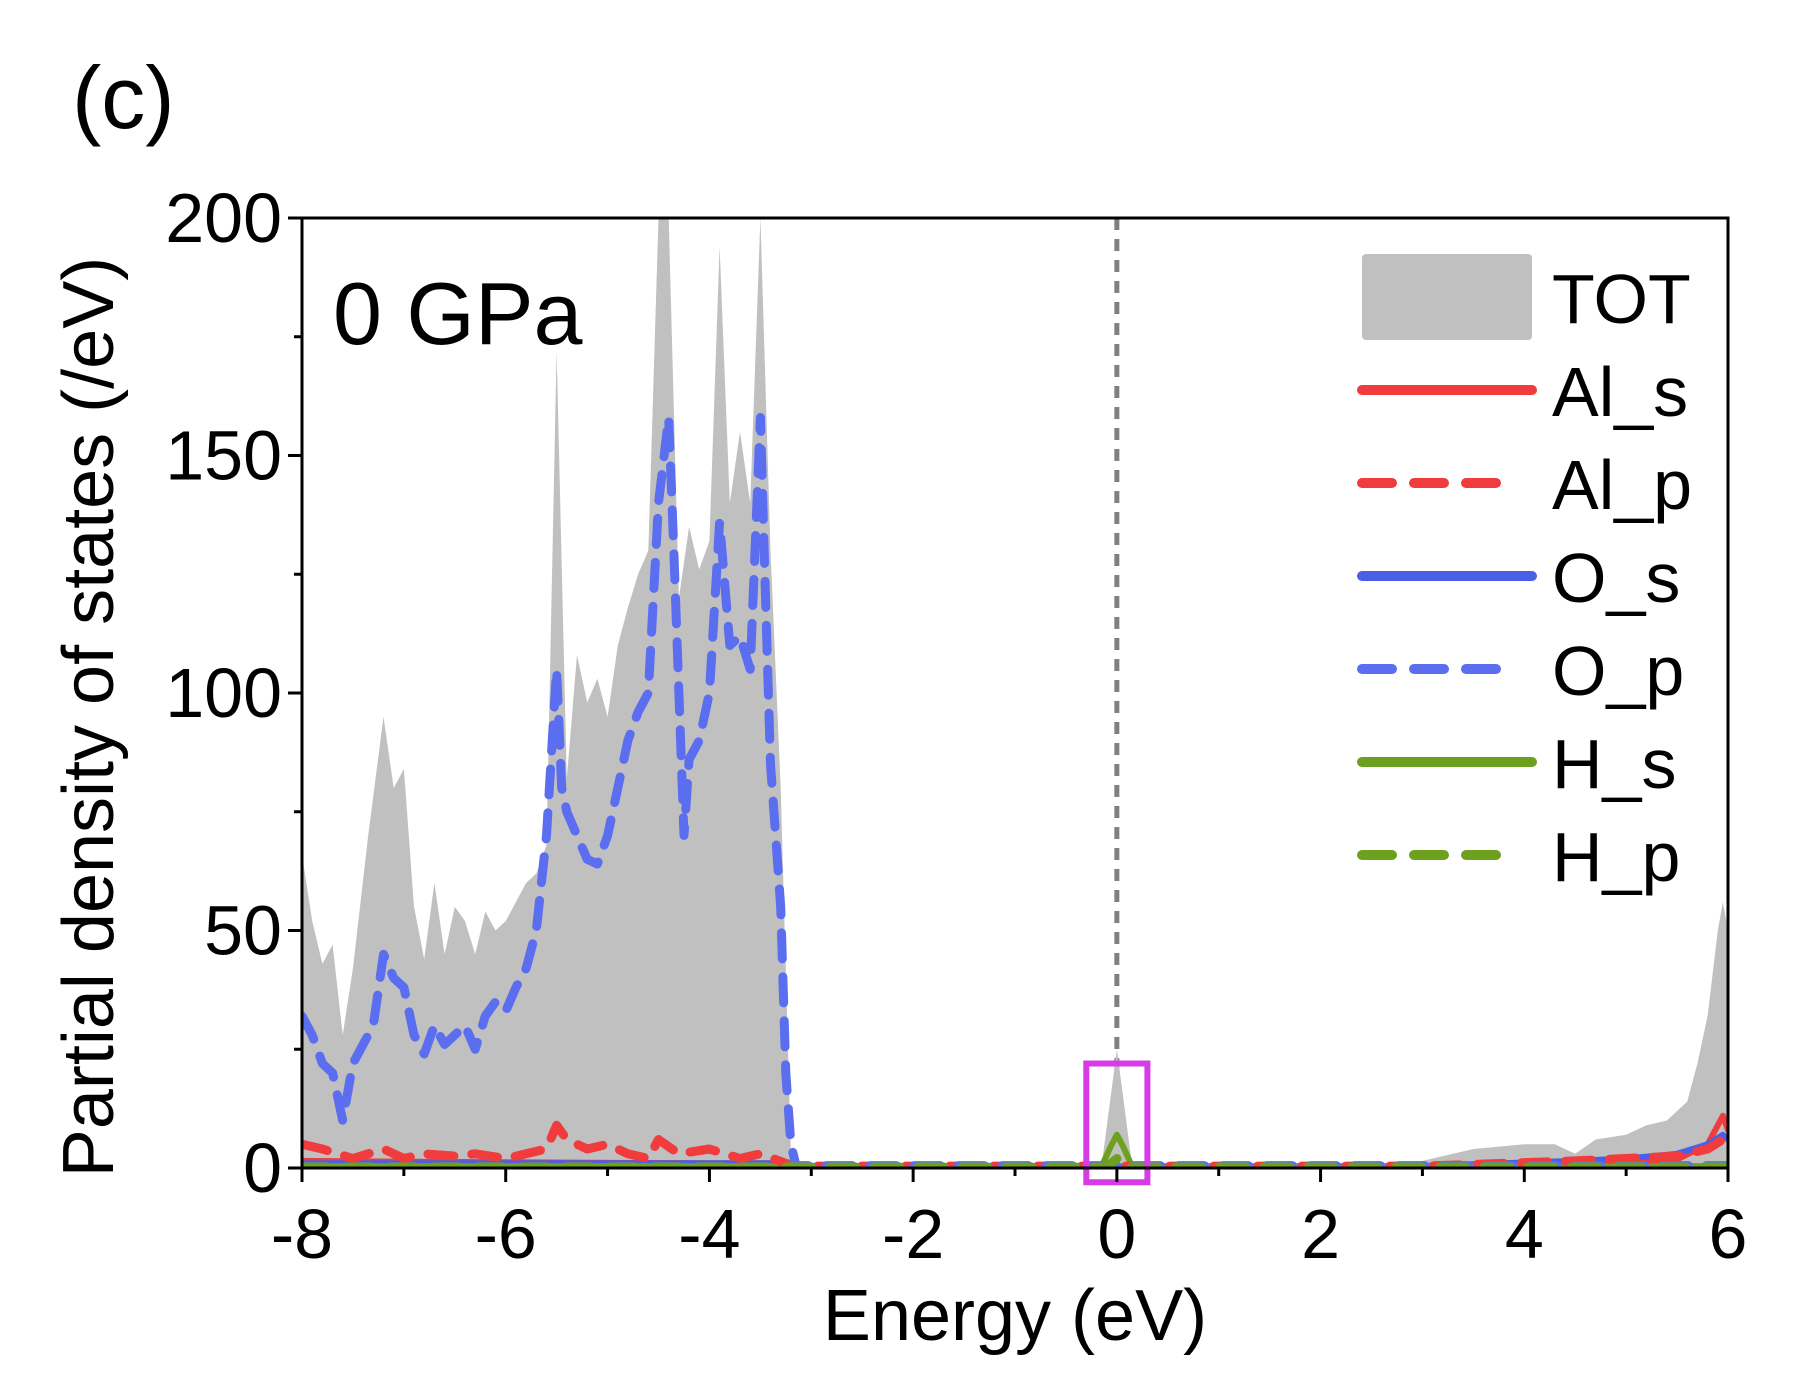 This screenshot has height=1377, width=1796. I want to click on legend-label-o-p: O_p, so click(1618, 671).